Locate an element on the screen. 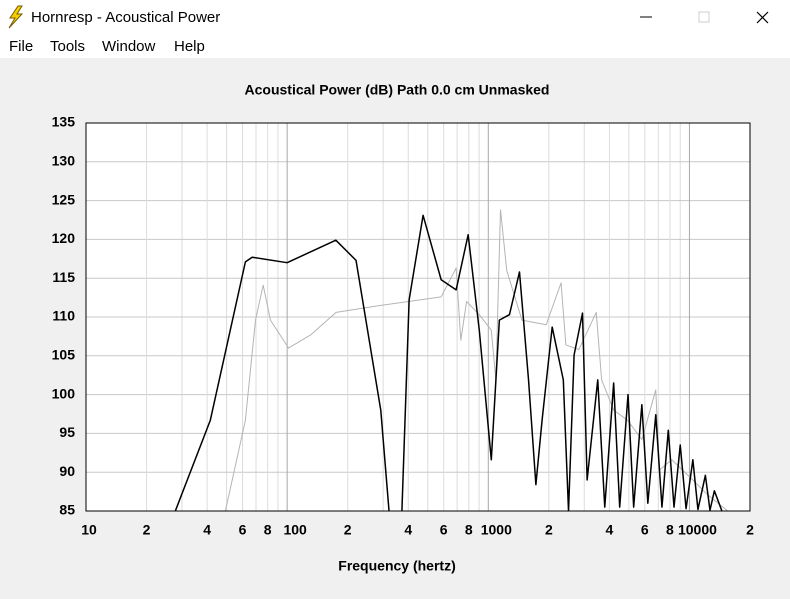 This screenshot has width=790, height=599. y-tick-label: 130 is located at coordinates (64, 161).